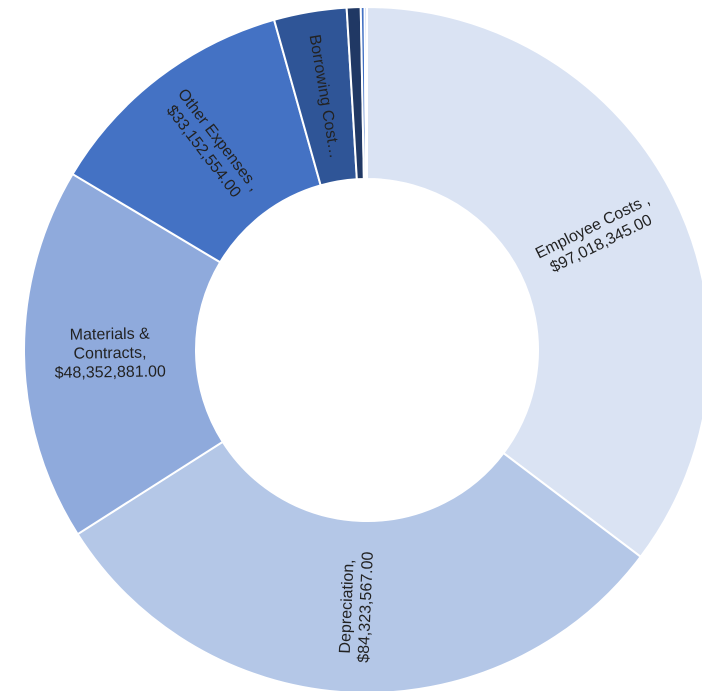 The height and width of the screenshot is (691, 702). Describe the element at coordinates (110, 354) in the screenshot. I see `slice-label: Materials & Contracts, $48,352,881.00` at that location.